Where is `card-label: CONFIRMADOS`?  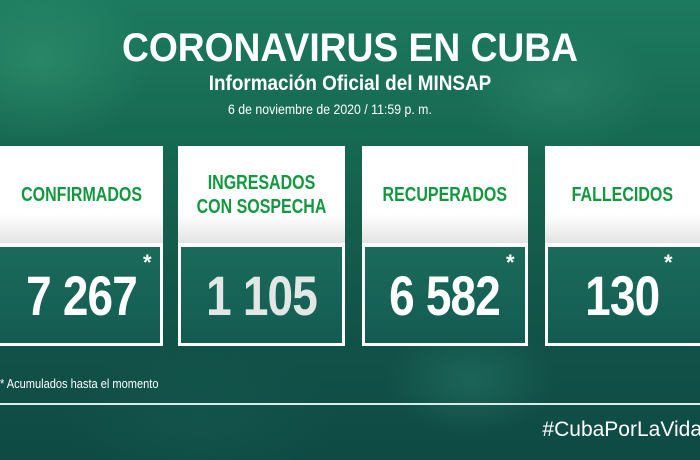
card-label: CONFIRMADOS is located at coordinates (81, 194).